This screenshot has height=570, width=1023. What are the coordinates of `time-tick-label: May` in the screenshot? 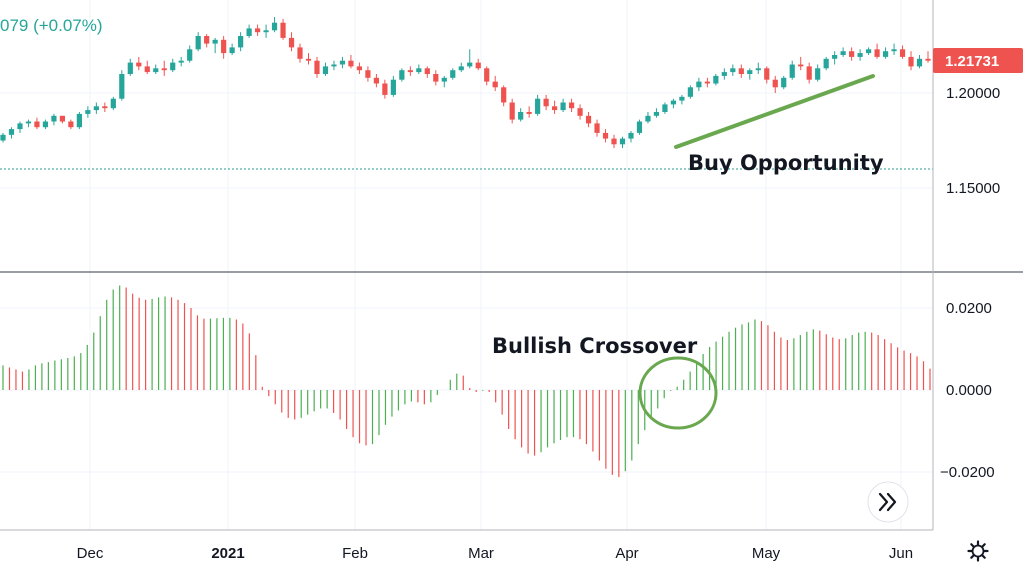 It's located at (766, 553).